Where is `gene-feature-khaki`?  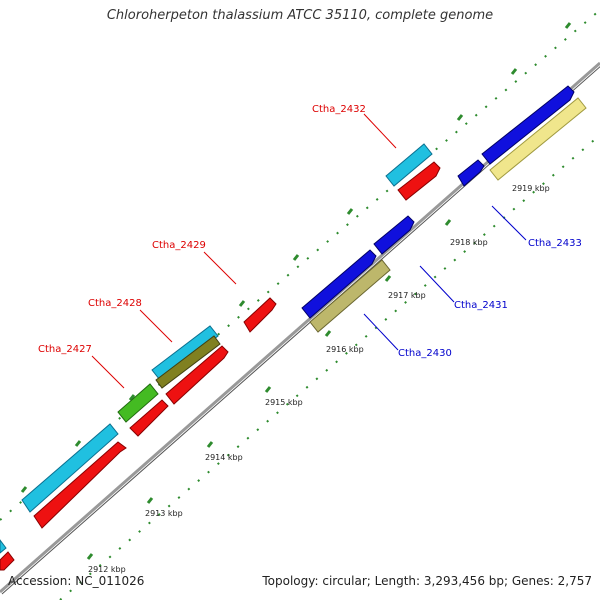 gene-feature-khaki is located at coordinates (350, 296).